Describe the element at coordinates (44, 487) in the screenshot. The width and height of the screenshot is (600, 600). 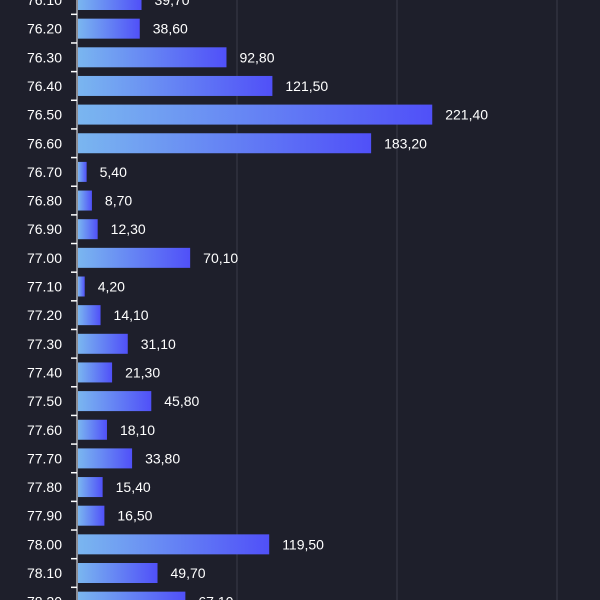
I see `y-tick-label: 77.80` at that location.